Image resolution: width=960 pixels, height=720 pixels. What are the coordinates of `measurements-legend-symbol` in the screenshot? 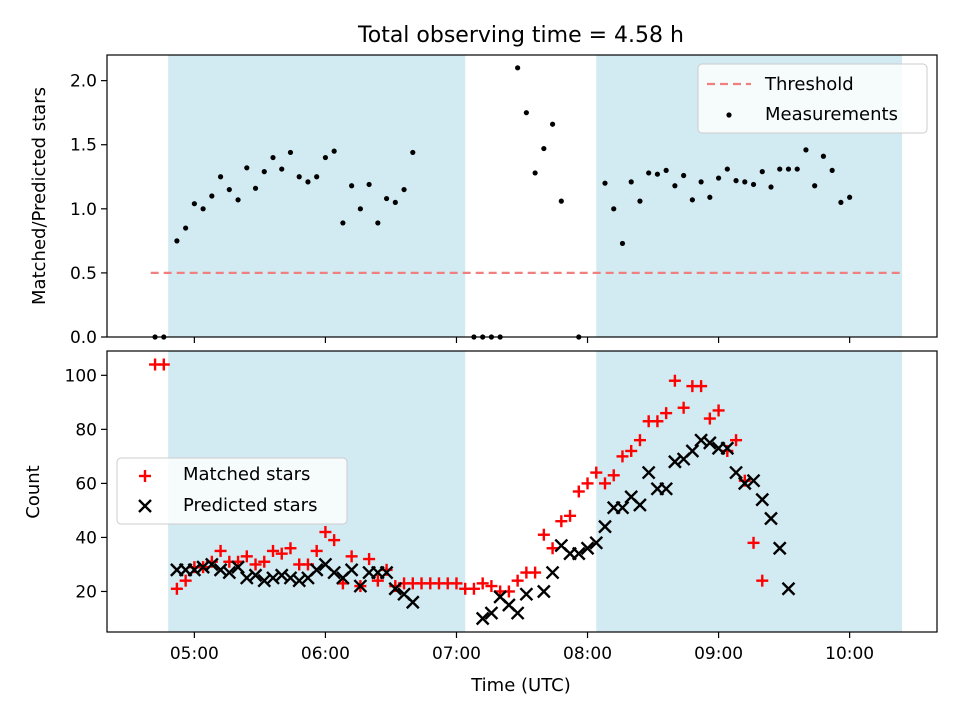 It's located at (729, 115).